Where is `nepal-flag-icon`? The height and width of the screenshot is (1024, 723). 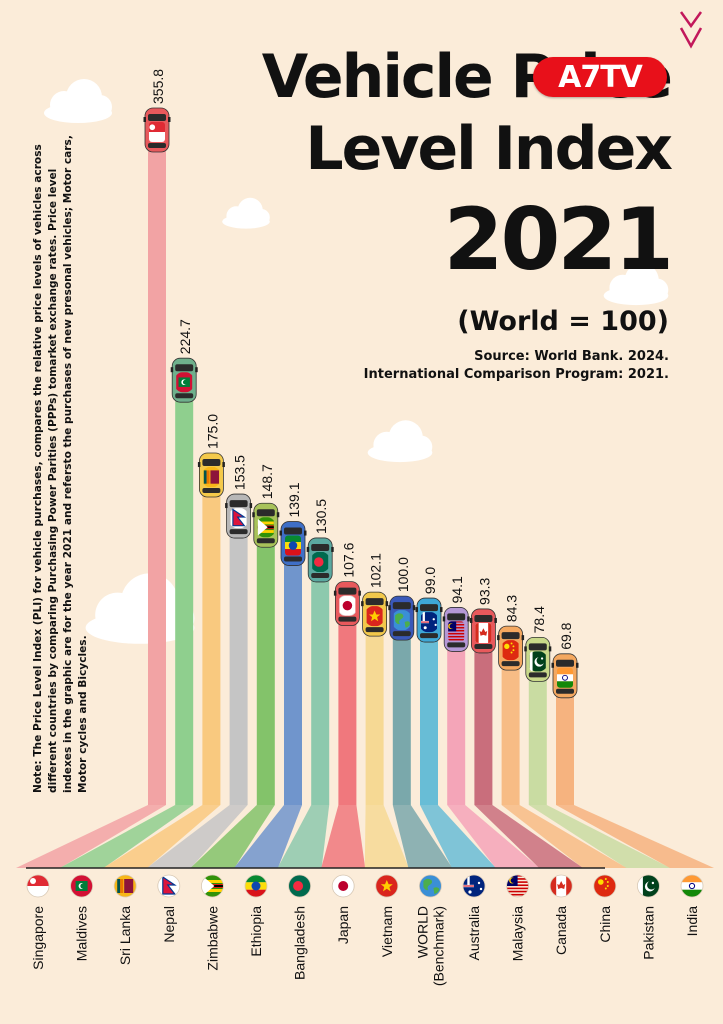 nepal-flag-icon is located at coordinates (169, 886).